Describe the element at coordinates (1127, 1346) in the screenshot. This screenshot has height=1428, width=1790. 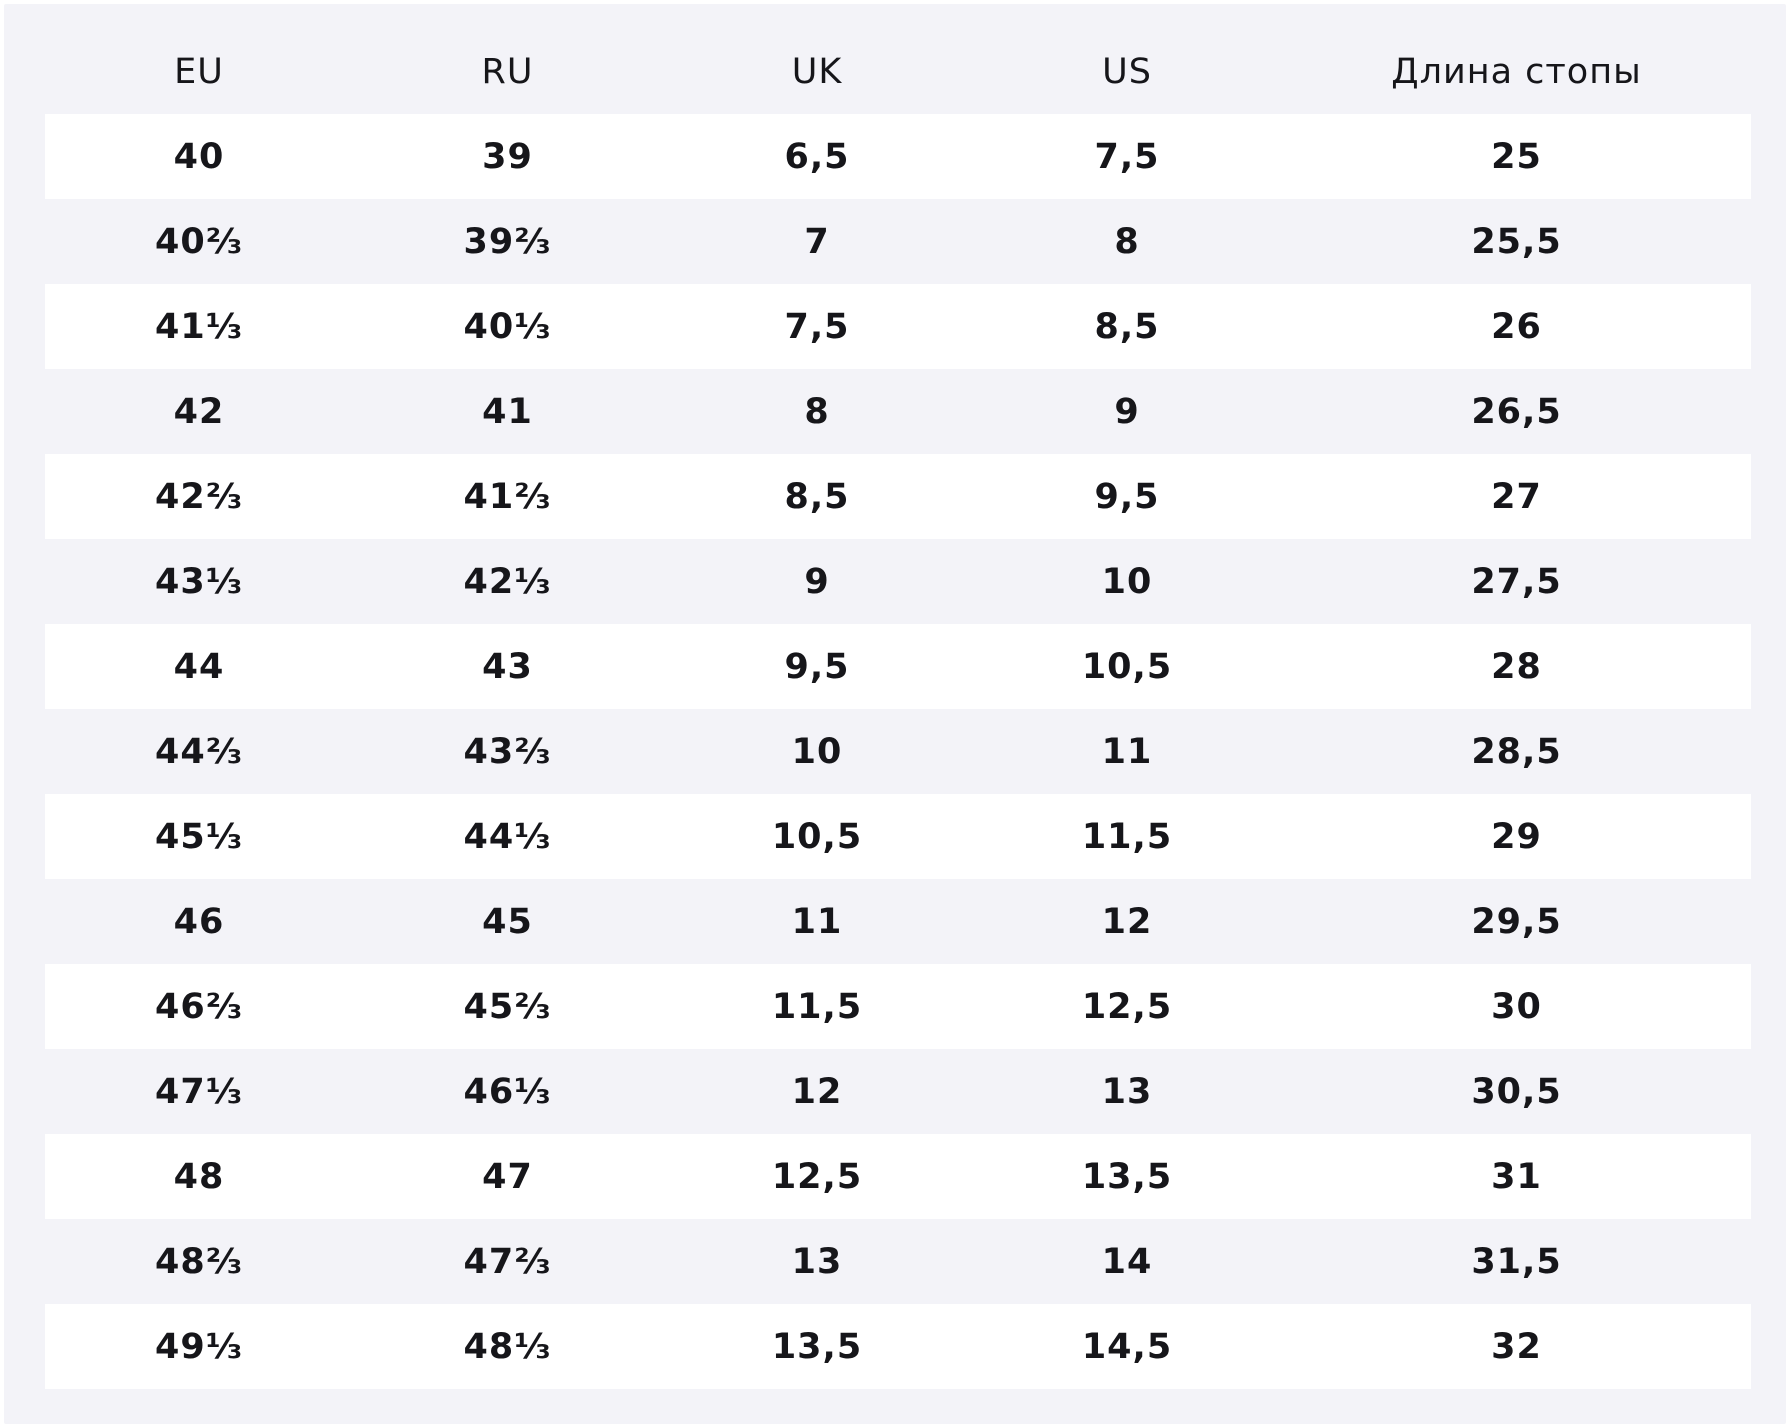
I see `cell-us: 14,5` at that location.